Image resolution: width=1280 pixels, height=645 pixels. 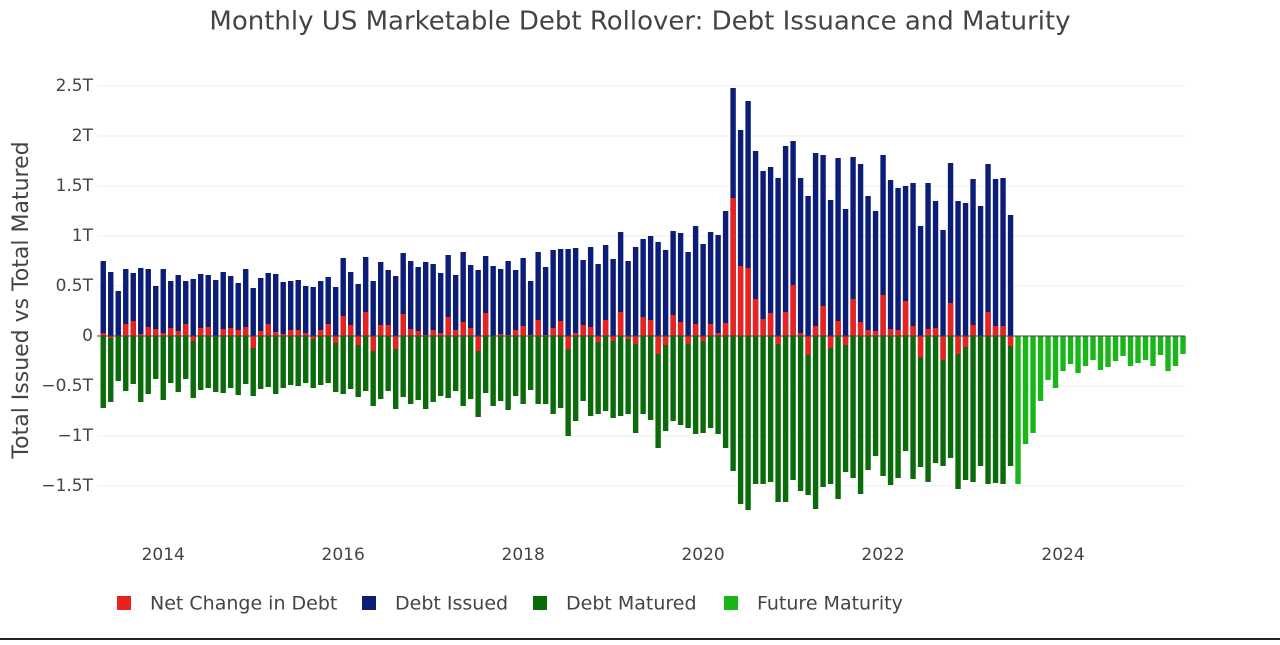 I want to click on y-axis-title: Total Issued vs Total Matured, so click(x=21, y=300).